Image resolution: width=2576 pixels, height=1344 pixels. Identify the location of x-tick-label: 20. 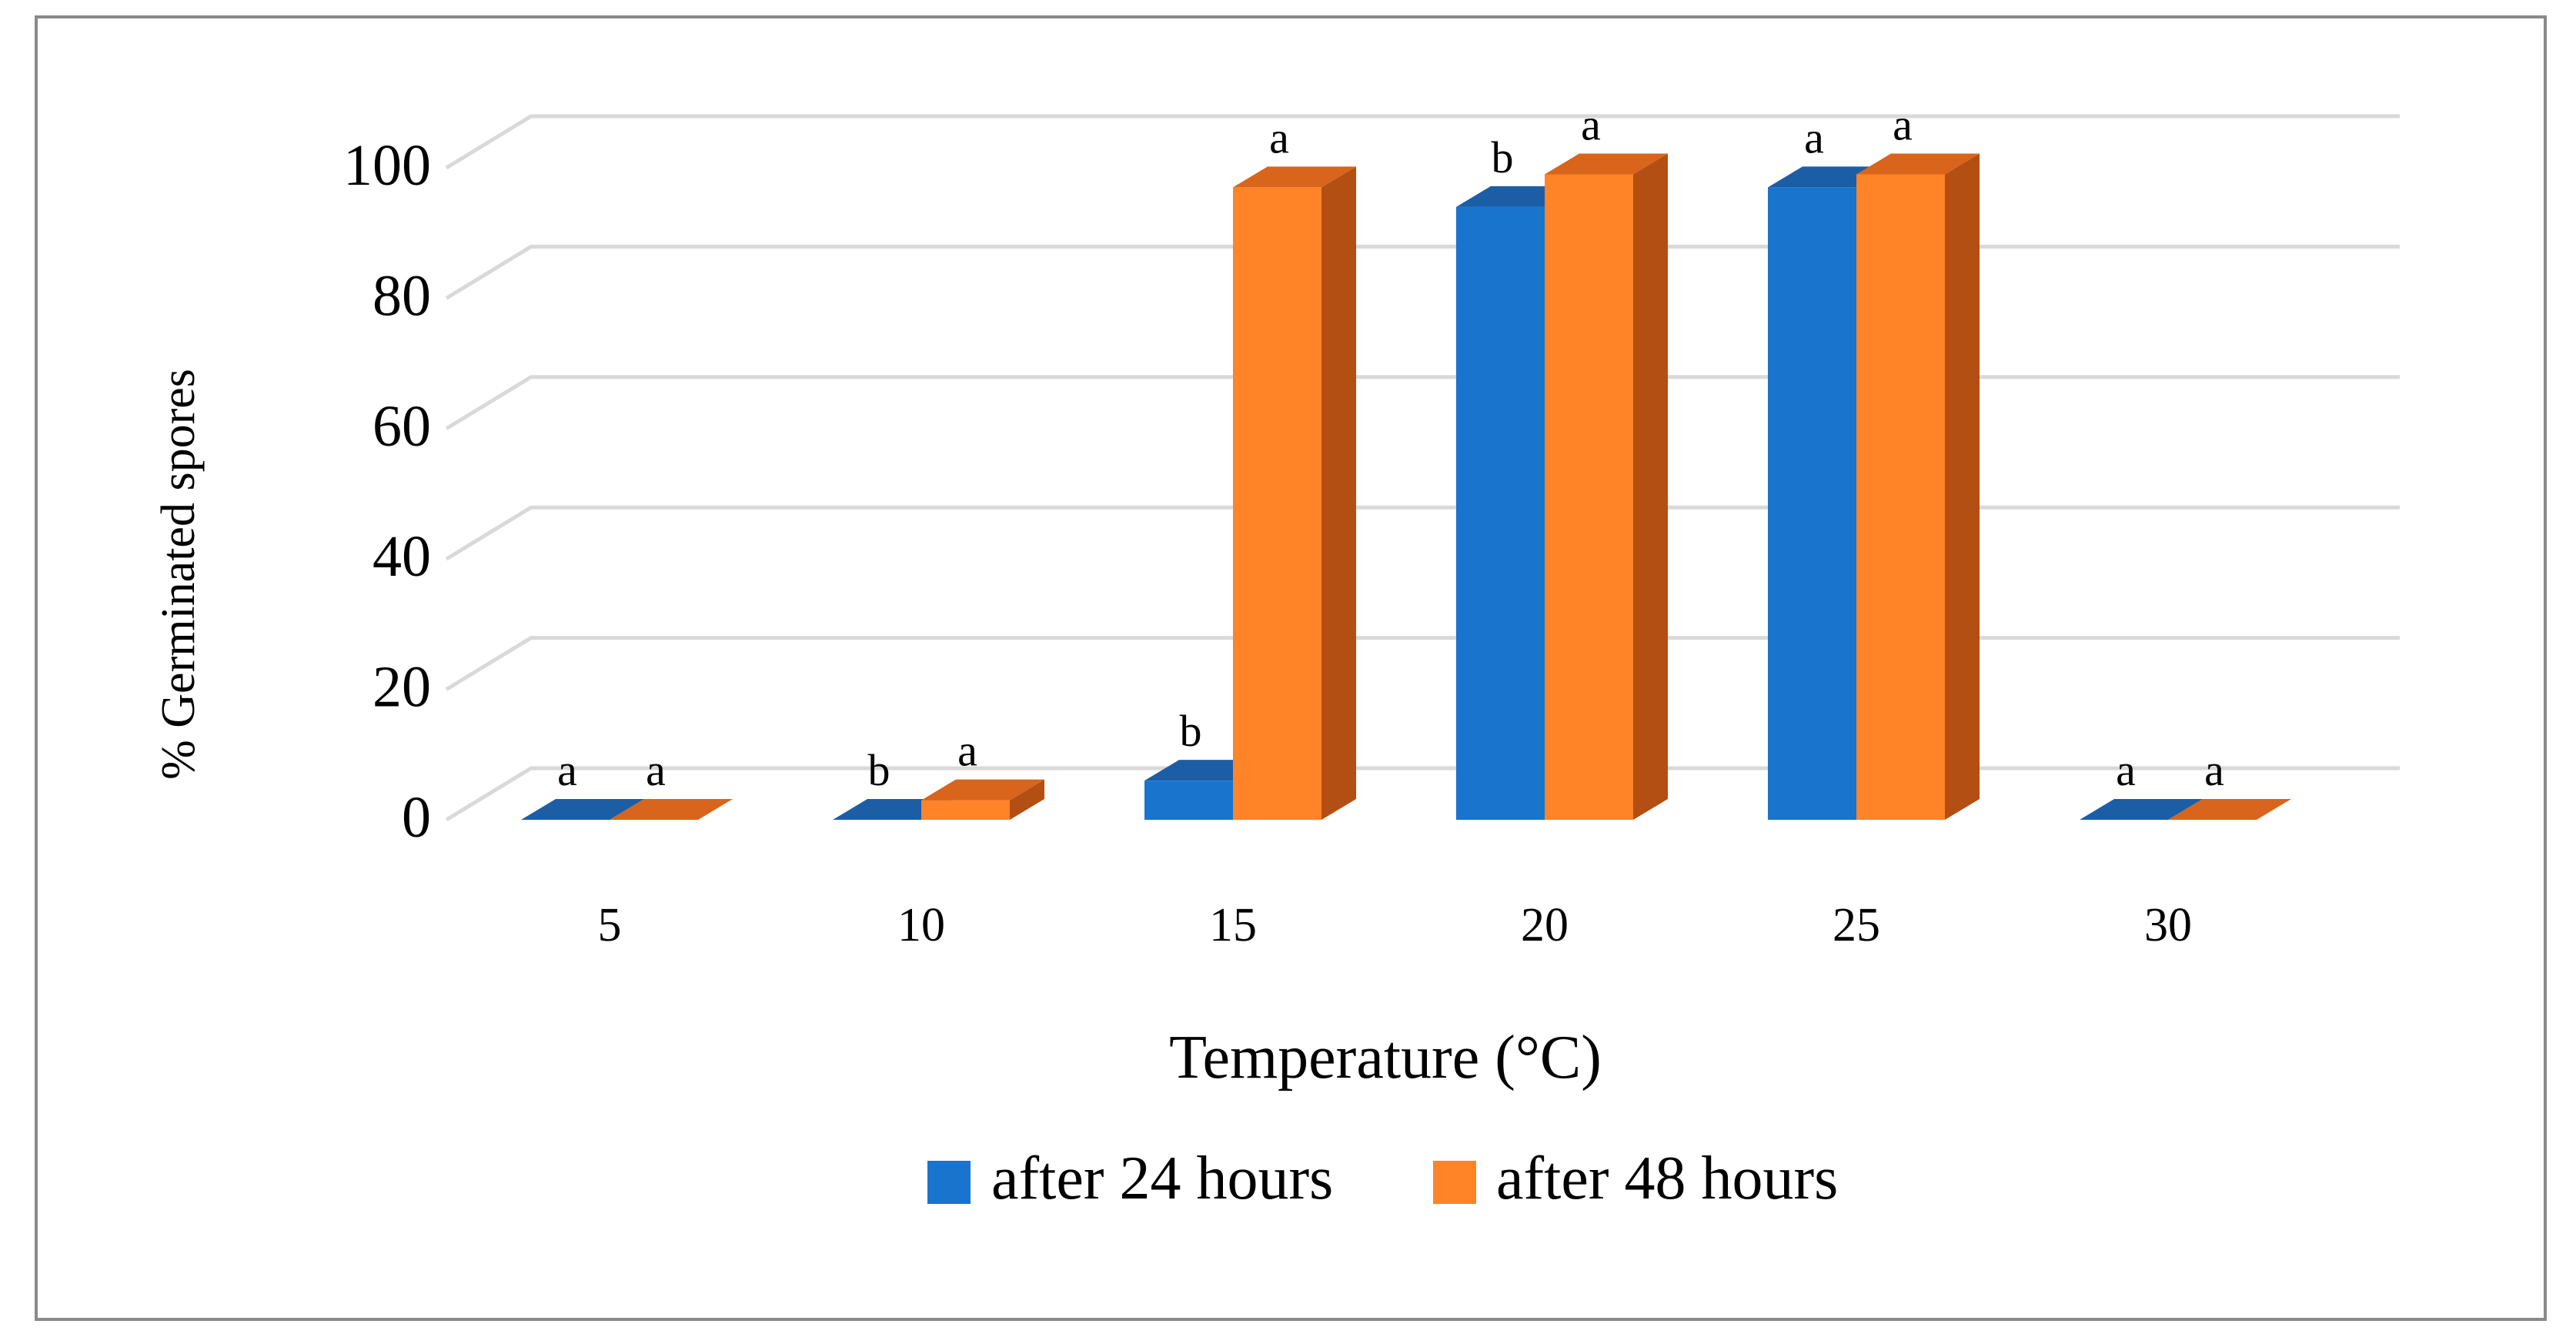
(1545, 925).